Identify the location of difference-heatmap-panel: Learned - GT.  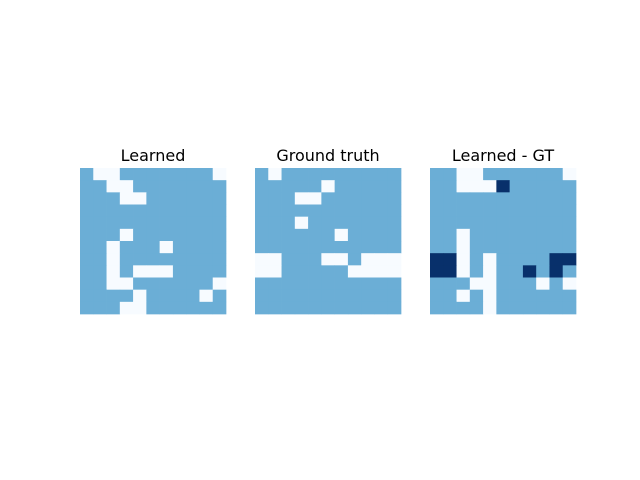
(503, 230).